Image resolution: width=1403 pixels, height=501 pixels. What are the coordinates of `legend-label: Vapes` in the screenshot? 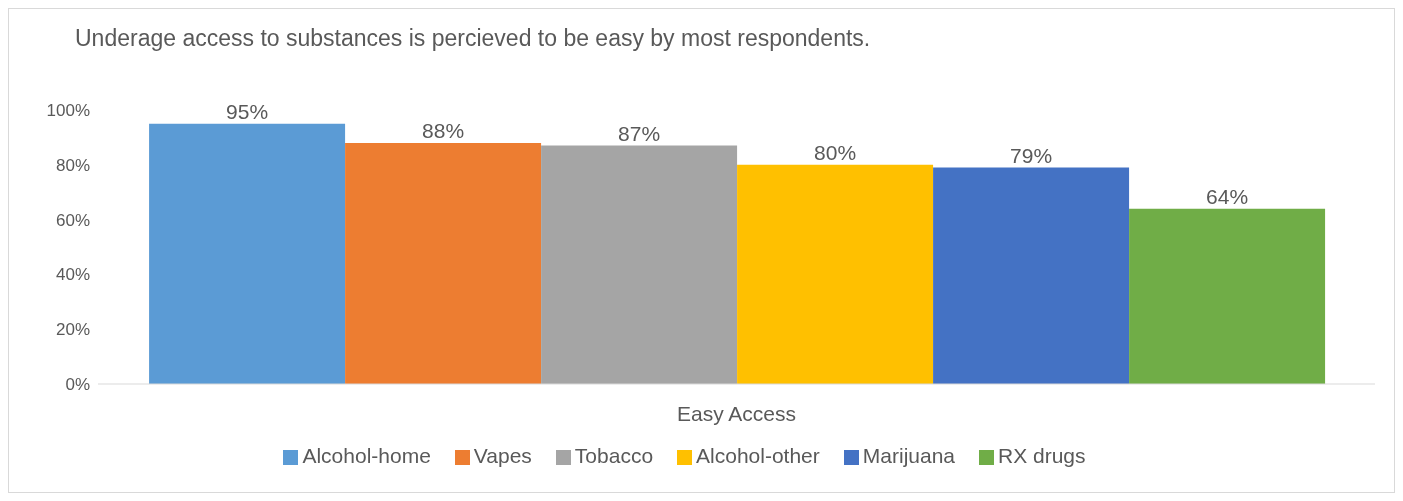 It's located at (502, 455).